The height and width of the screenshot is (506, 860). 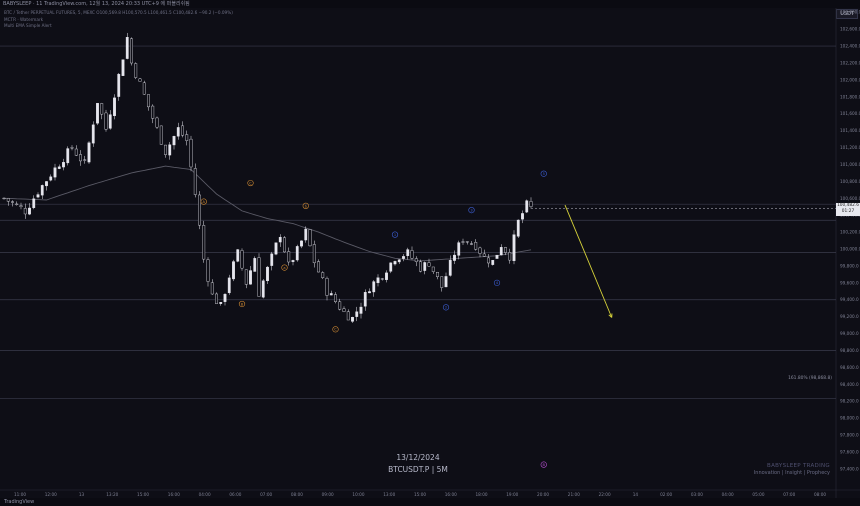 What do you see at coordinates (850, 46) in the screenshot?
I see `price-tick-label: 102,400.0` at bounding box center [850, 46].